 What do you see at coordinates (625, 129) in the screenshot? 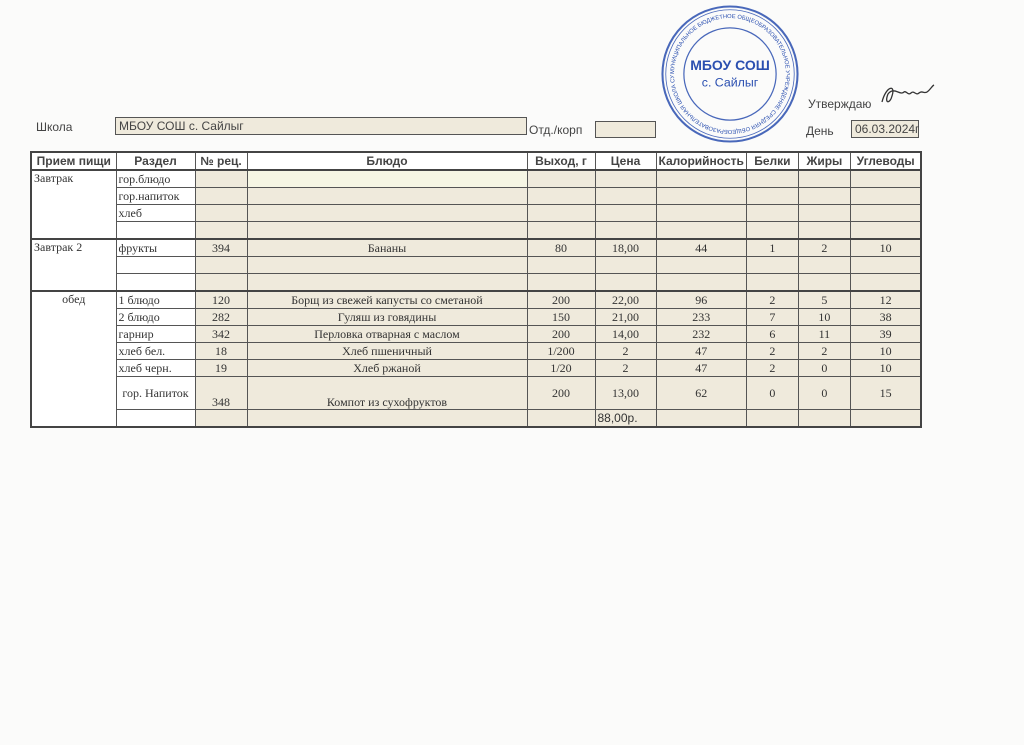
I see `dept-field` at bounding box center [625, 129].